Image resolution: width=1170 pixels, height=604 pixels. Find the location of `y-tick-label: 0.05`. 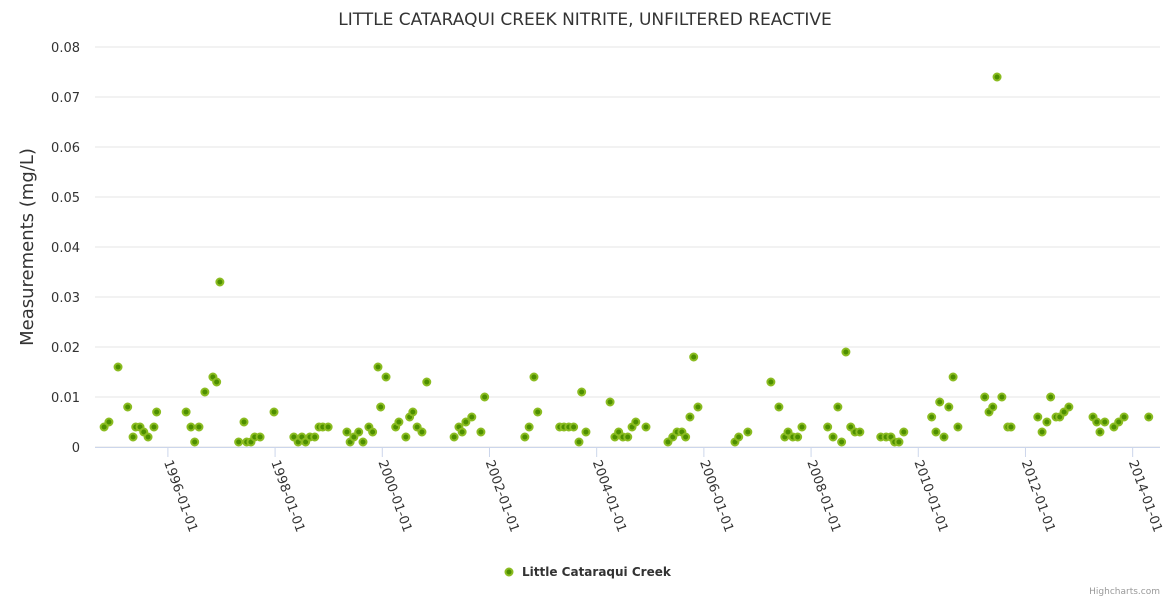

y-tick-label: 0.05 is located at coordinates (65, 198).